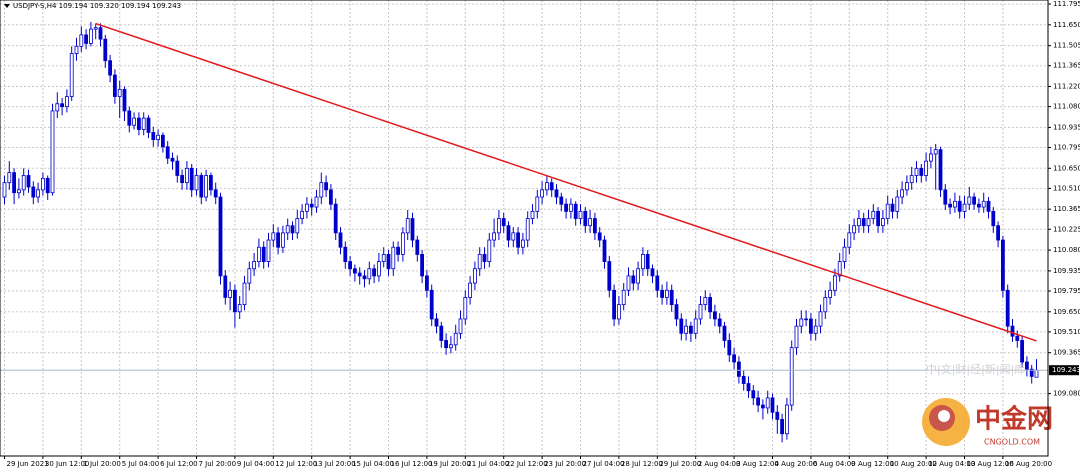 This screenshot has width=1080, height=472. Describe the element at coordinates (1066, 291) in the screenshot. I see `y-tick-label: 109.795` at that location.